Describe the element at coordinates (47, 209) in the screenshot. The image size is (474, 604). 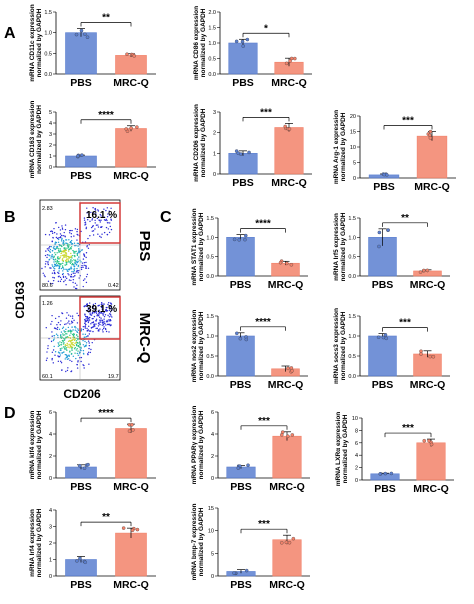
I see `flow-quad-tl-top: 2.83` at that location.